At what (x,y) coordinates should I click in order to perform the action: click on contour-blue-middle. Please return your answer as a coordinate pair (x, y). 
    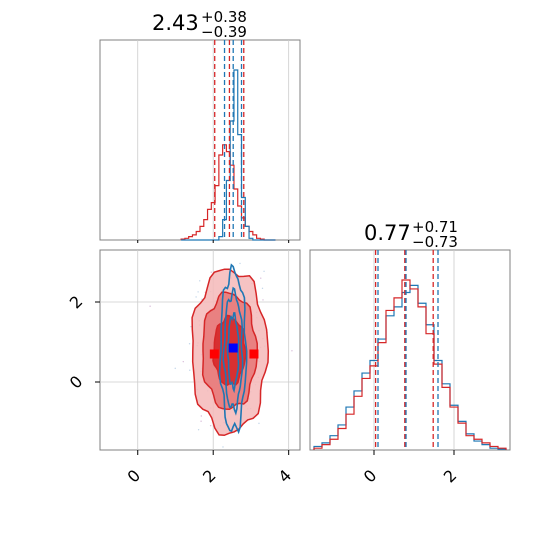
    Looking at the image, I should click on (233, 351).